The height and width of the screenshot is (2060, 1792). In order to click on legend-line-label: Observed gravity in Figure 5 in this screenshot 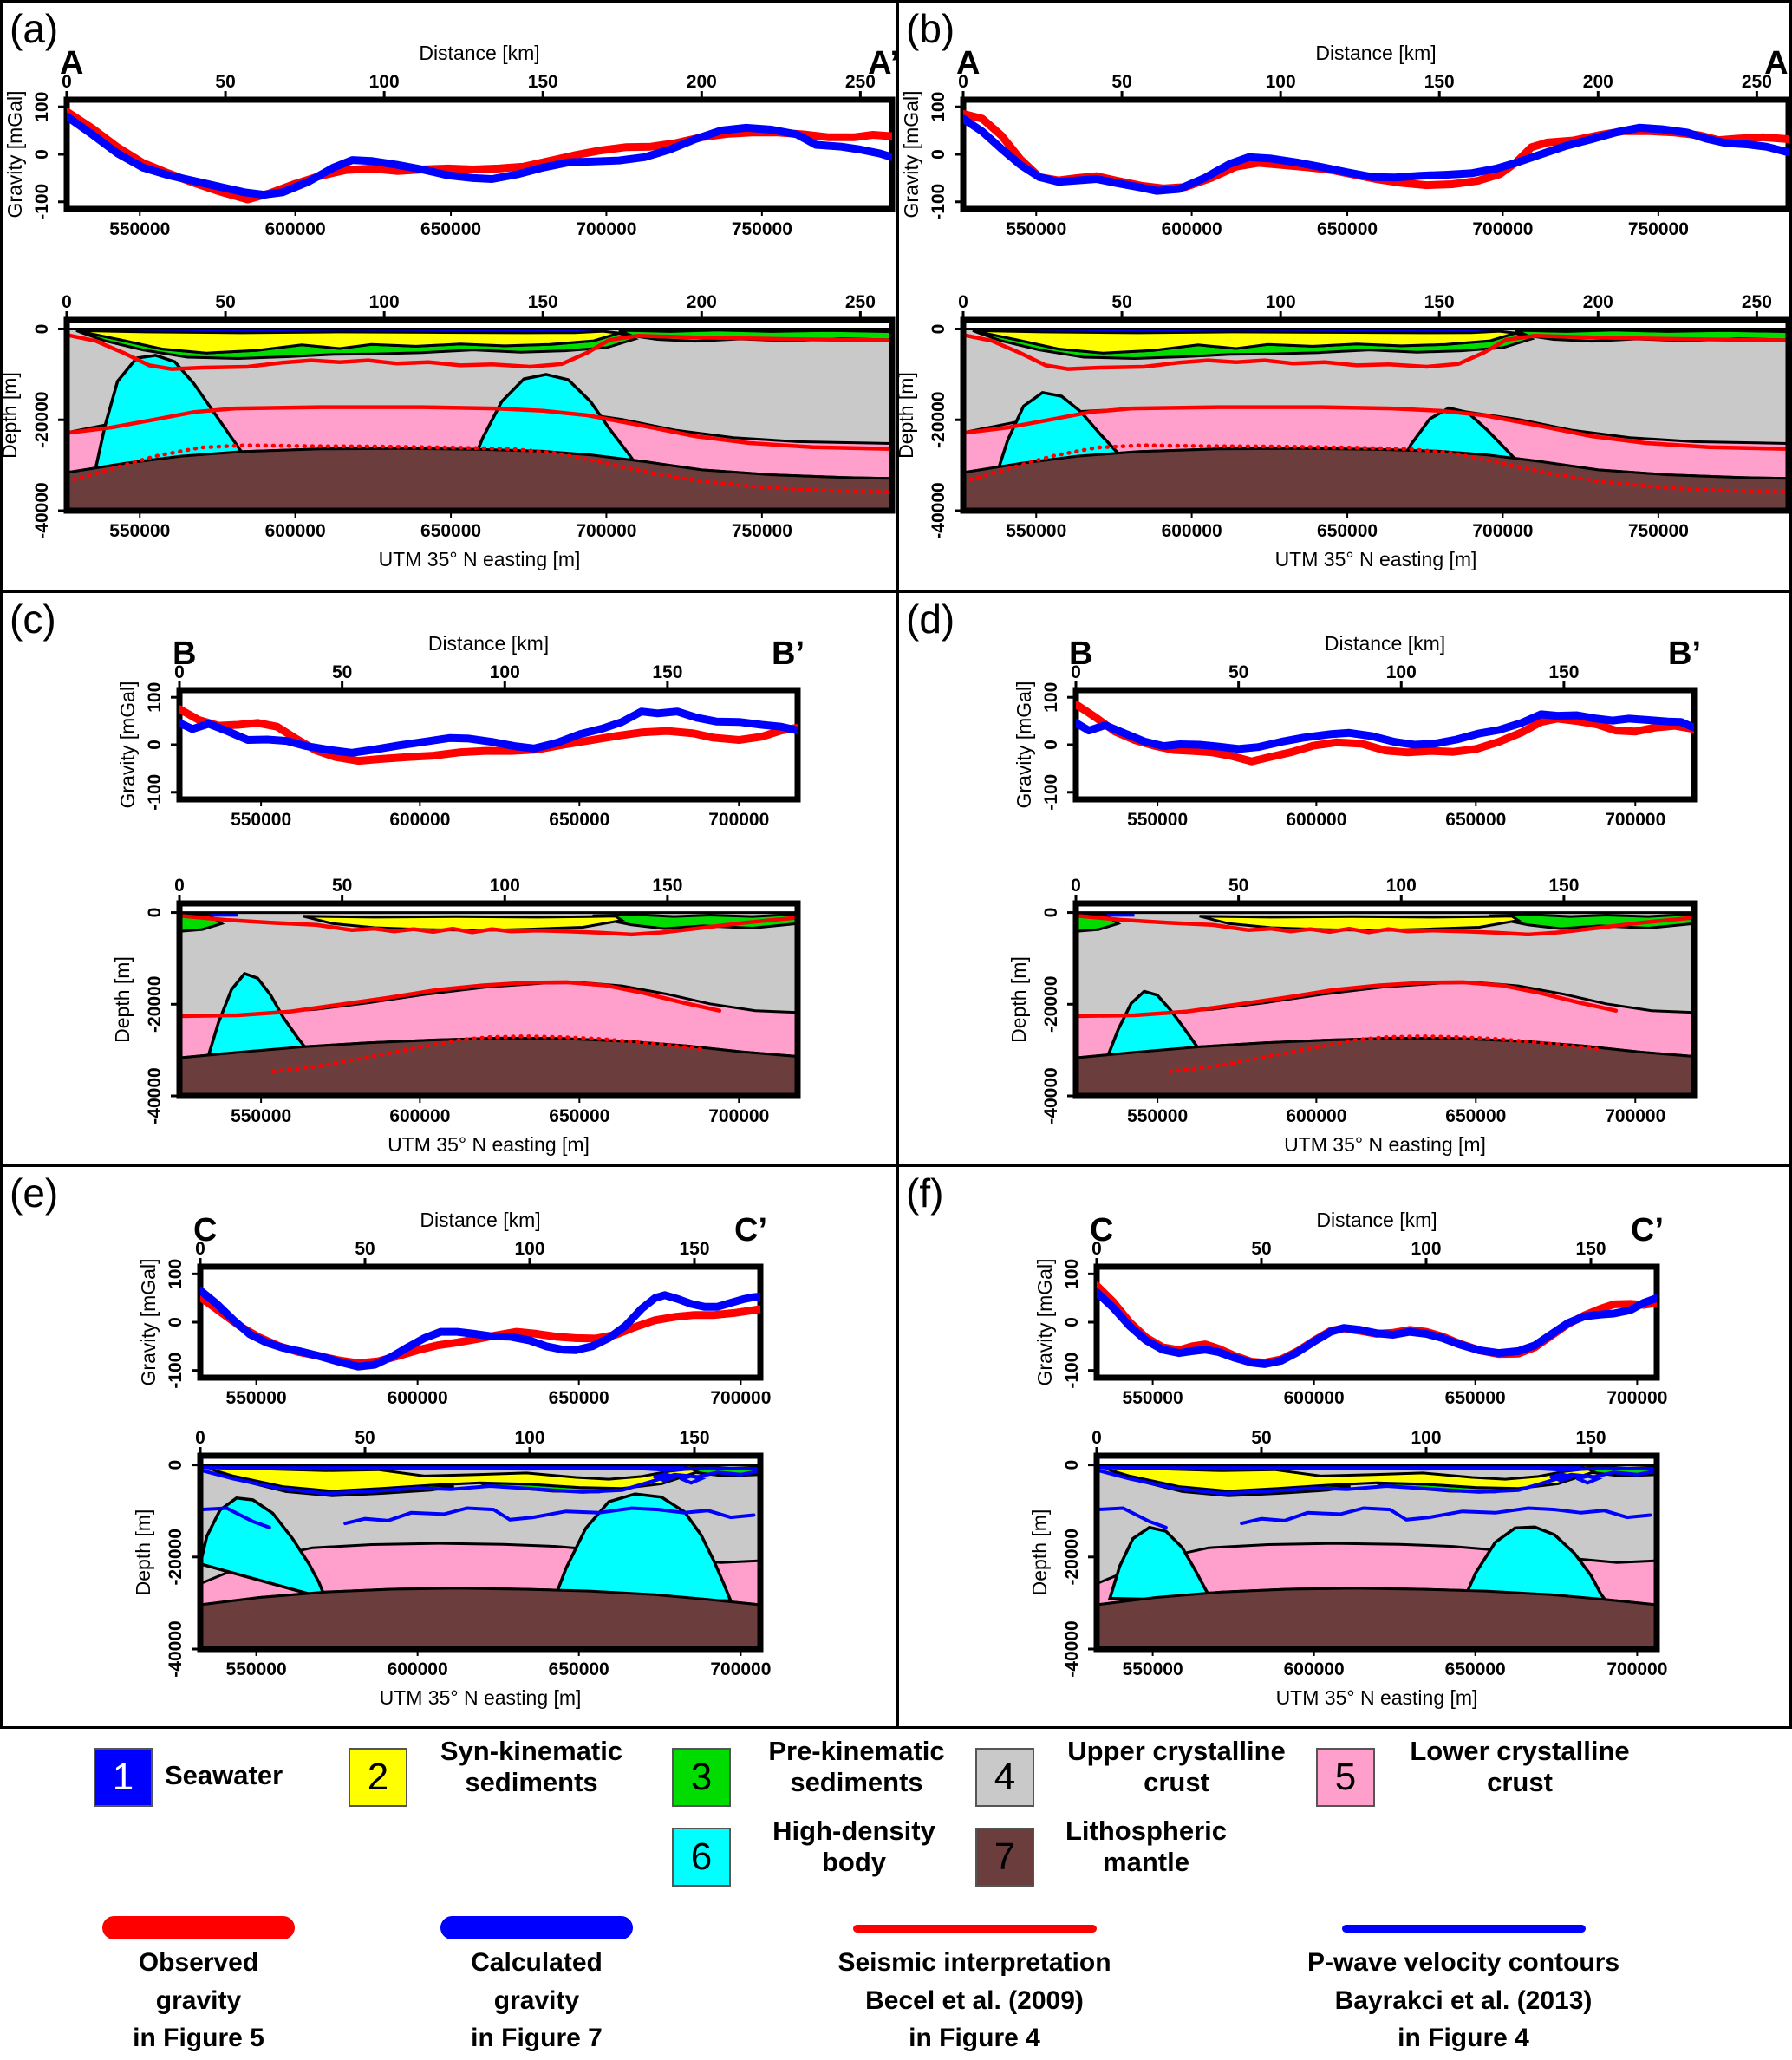, I will do `click(198, 2000)`.